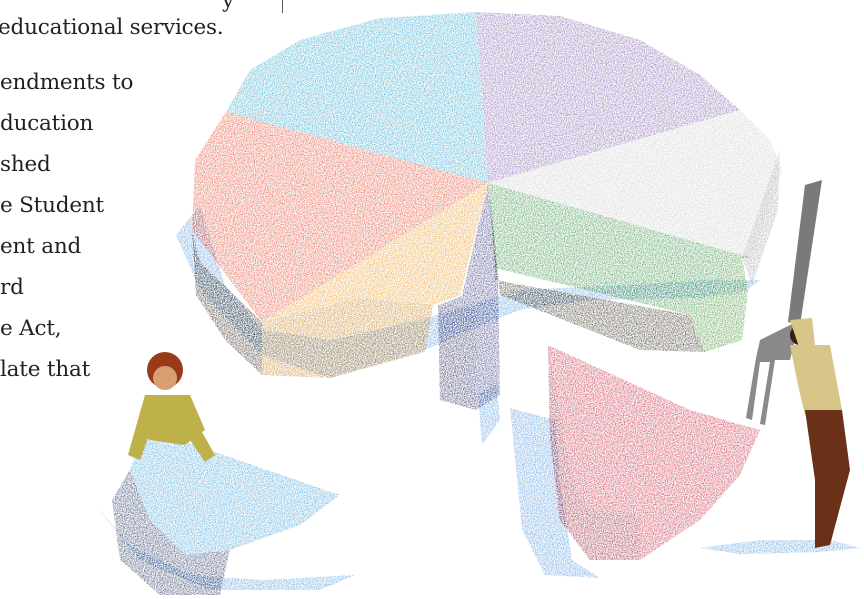 Image resolution: width=864 pixels, height=599 pixels. I want to click on pie-side-darkgreen, so click(597, 271).